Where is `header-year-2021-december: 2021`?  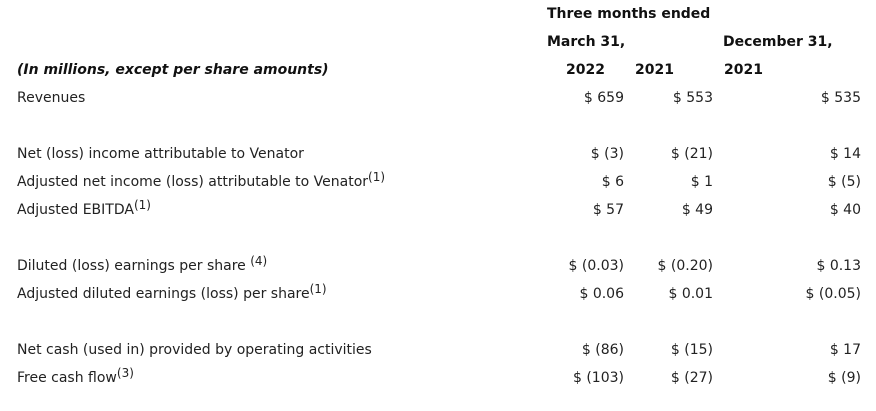 header-year-2021-december: 2021 is located at coordinates (743, 70).